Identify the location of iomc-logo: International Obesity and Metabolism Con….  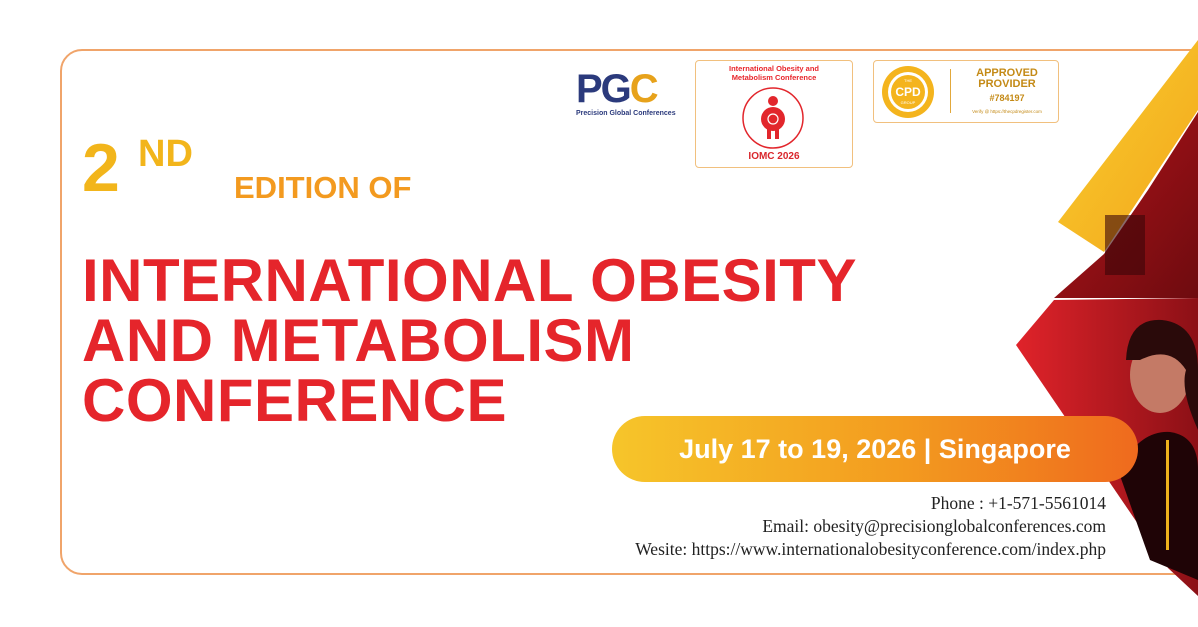
(774, 114).